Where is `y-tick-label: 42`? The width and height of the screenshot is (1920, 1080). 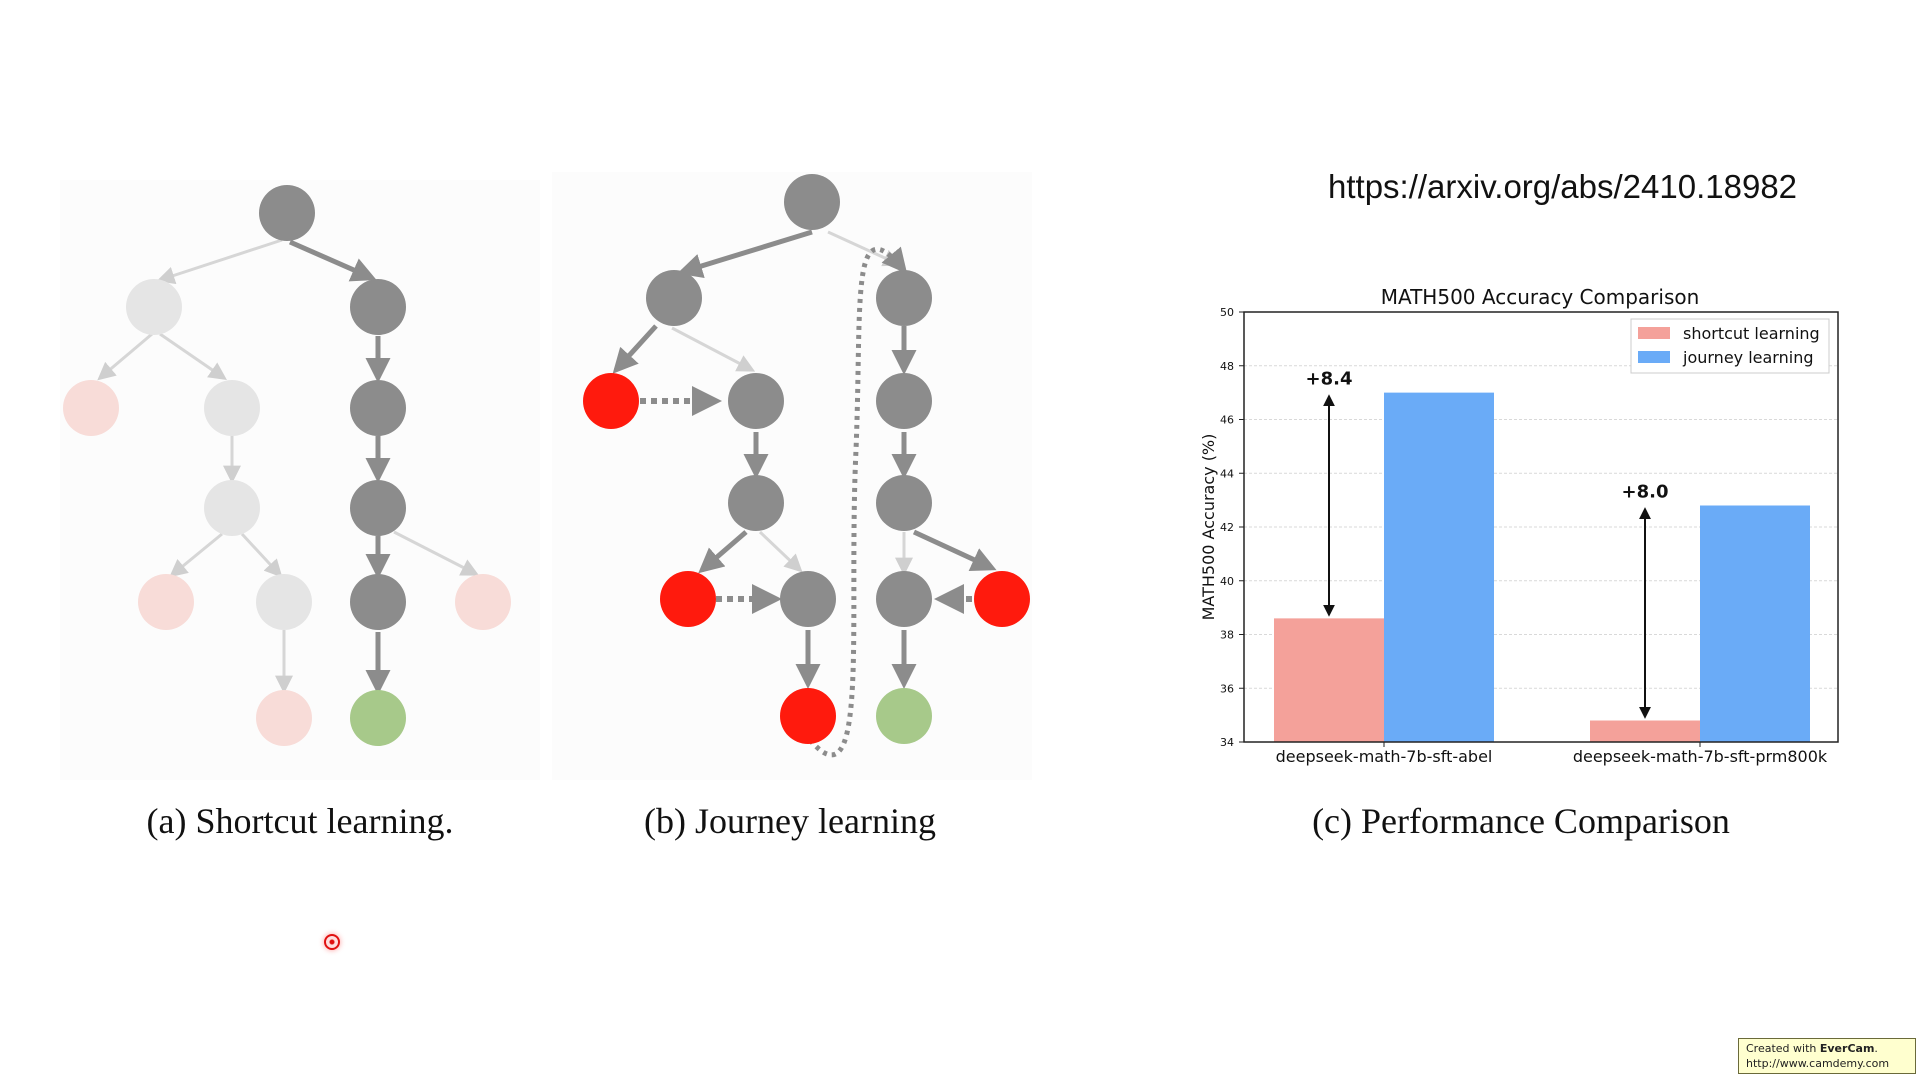 y-tick-label: 42 is located at coordinates (1227, 527).